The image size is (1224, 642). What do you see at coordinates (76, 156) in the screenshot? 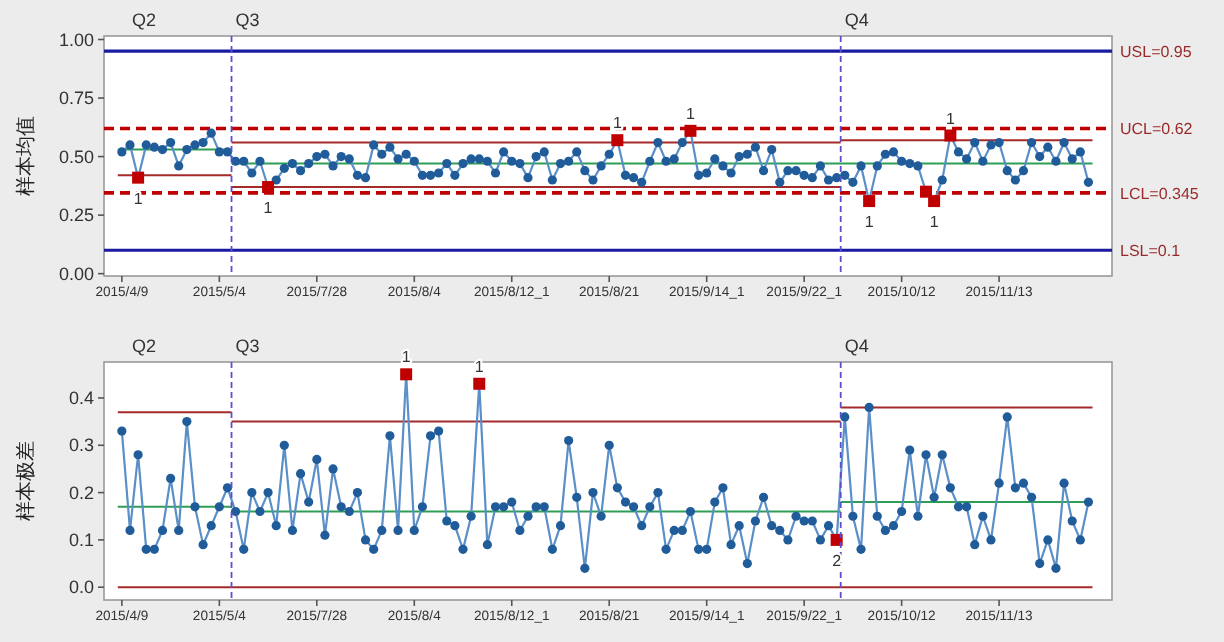
I see `y-tick-label: 0.50` at bounding box center [76, 156].